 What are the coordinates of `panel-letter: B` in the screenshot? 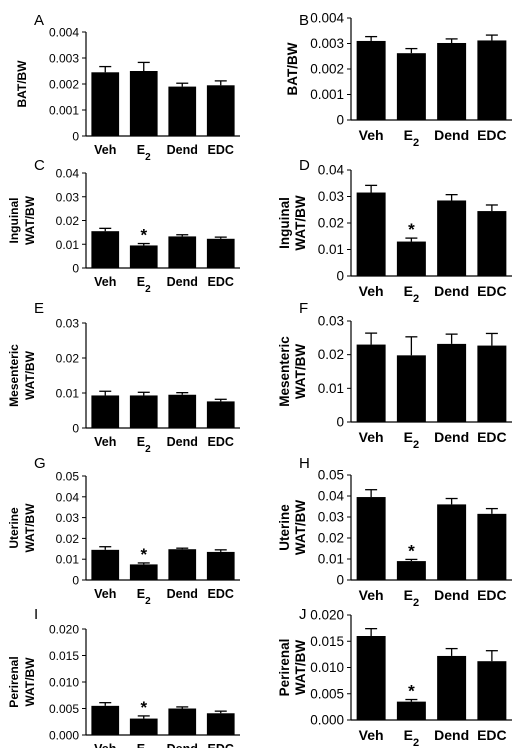 It's located at (304, 20).